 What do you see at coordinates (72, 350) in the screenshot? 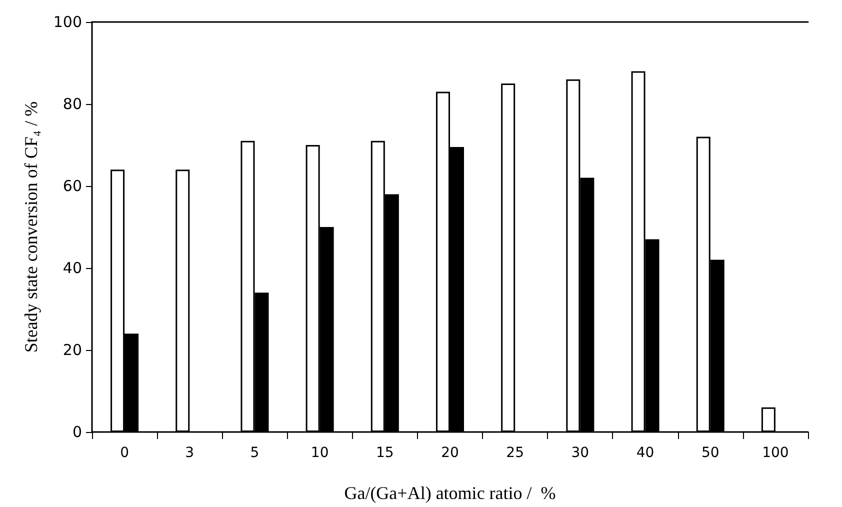
I see `y-tick-label: 20` at bounding box center [72, 350].